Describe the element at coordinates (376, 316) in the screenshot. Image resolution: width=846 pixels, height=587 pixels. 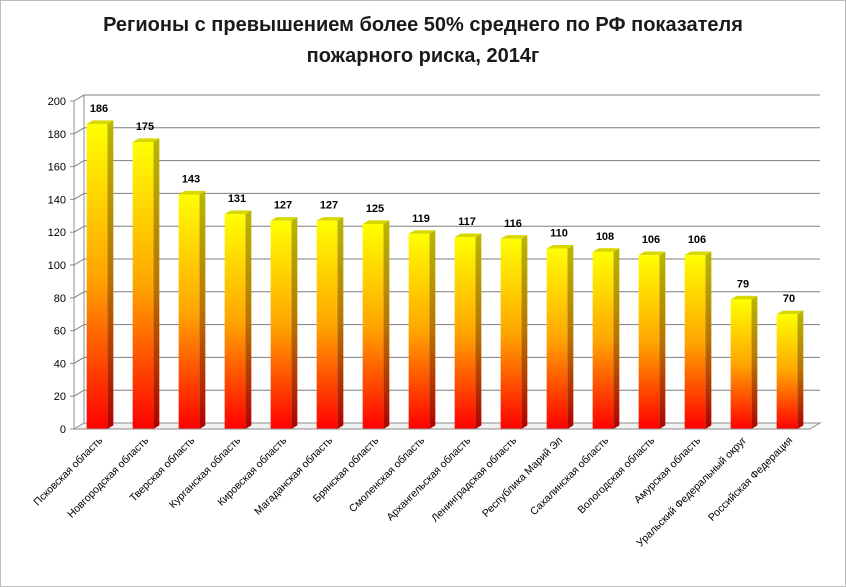
I see `bar: 125` at that location.